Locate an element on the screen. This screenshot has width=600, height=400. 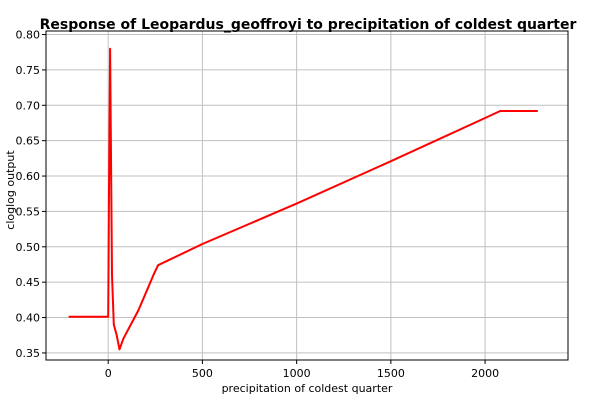
x-tick-label-4: 2000 is located at coordinates (485, 373).